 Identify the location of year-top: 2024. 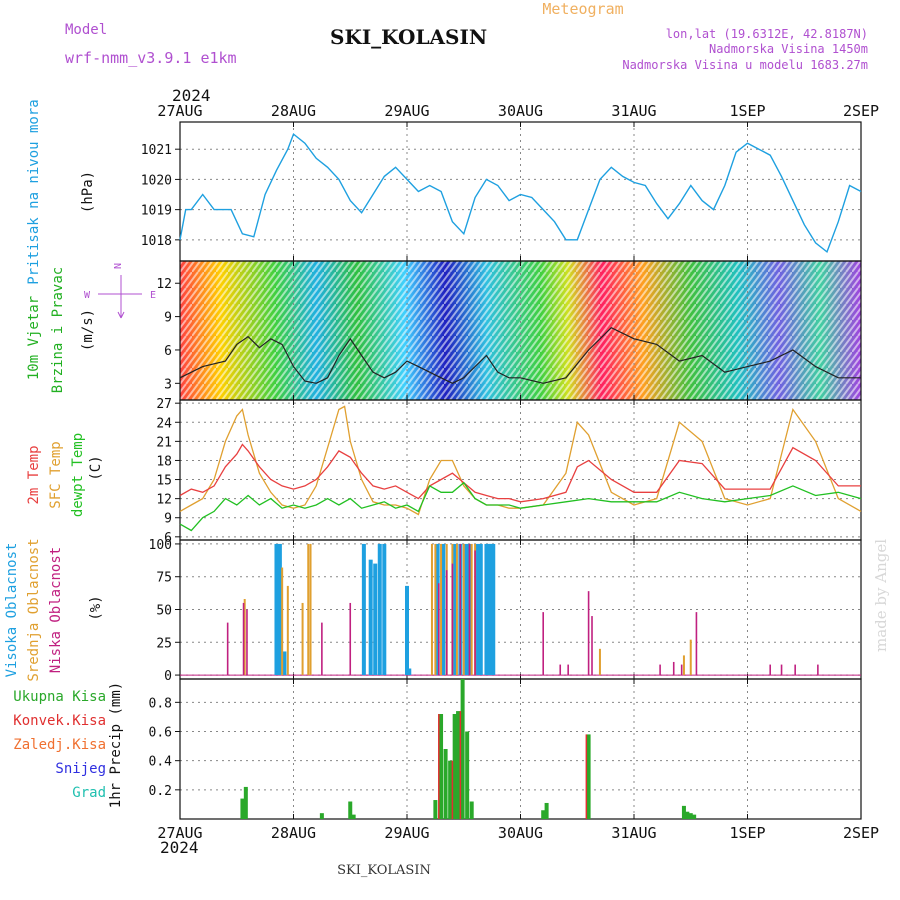
(191, 95).